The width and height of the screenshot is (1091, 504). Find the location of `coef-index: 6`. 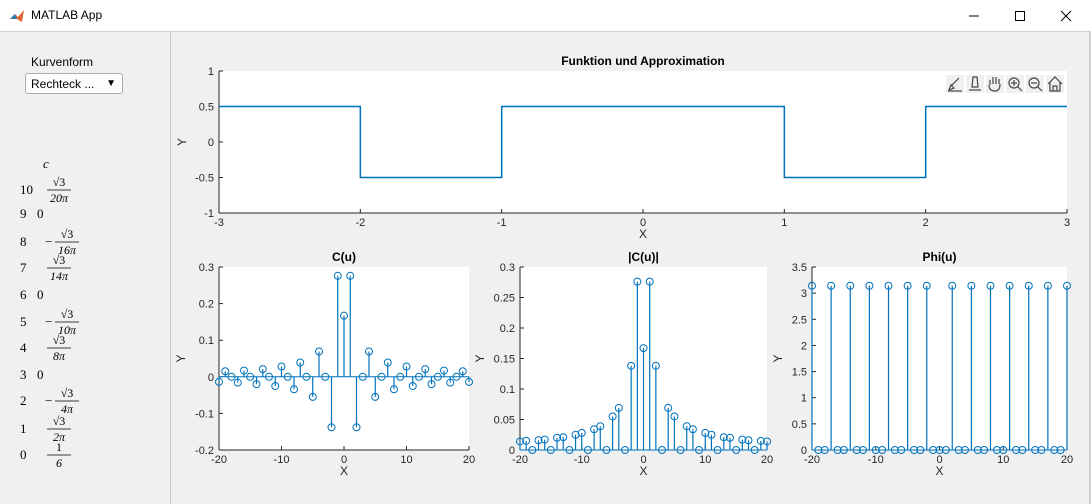

coef-index: 6 is located at coordinates (23, 294).